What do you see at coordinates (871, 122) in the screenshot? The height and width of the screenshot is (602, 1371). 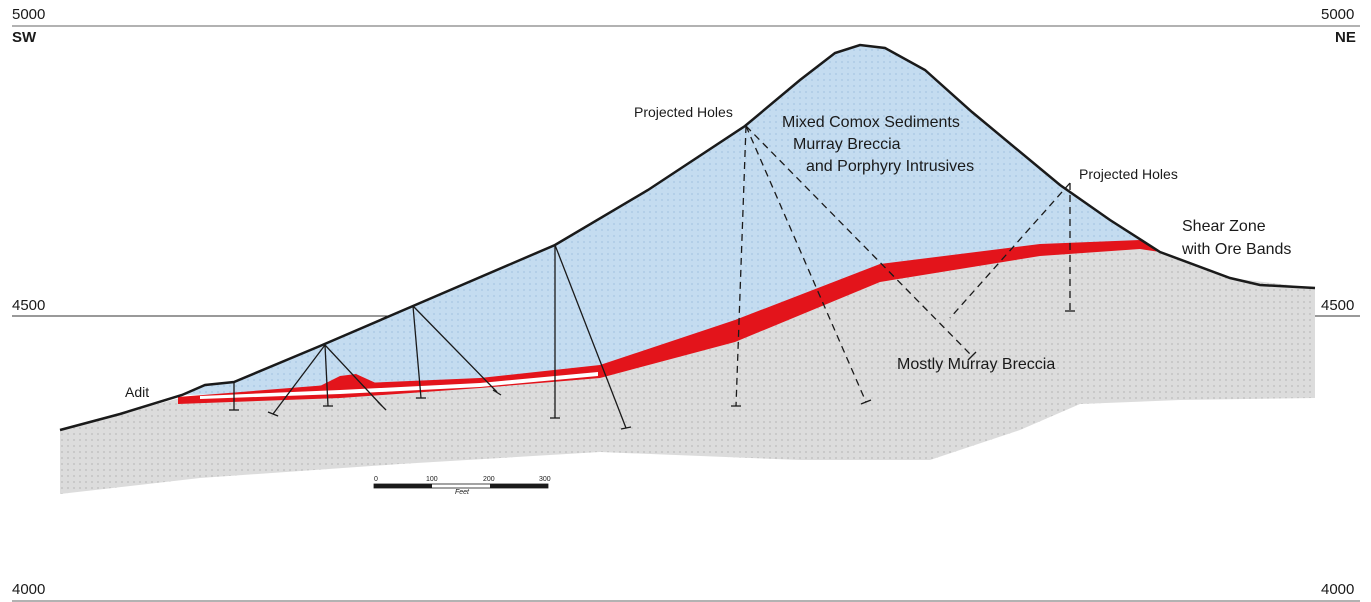 I see `upper-unit-label-line1: Mixed Comox Sediments` at bounding box center [871, 122].